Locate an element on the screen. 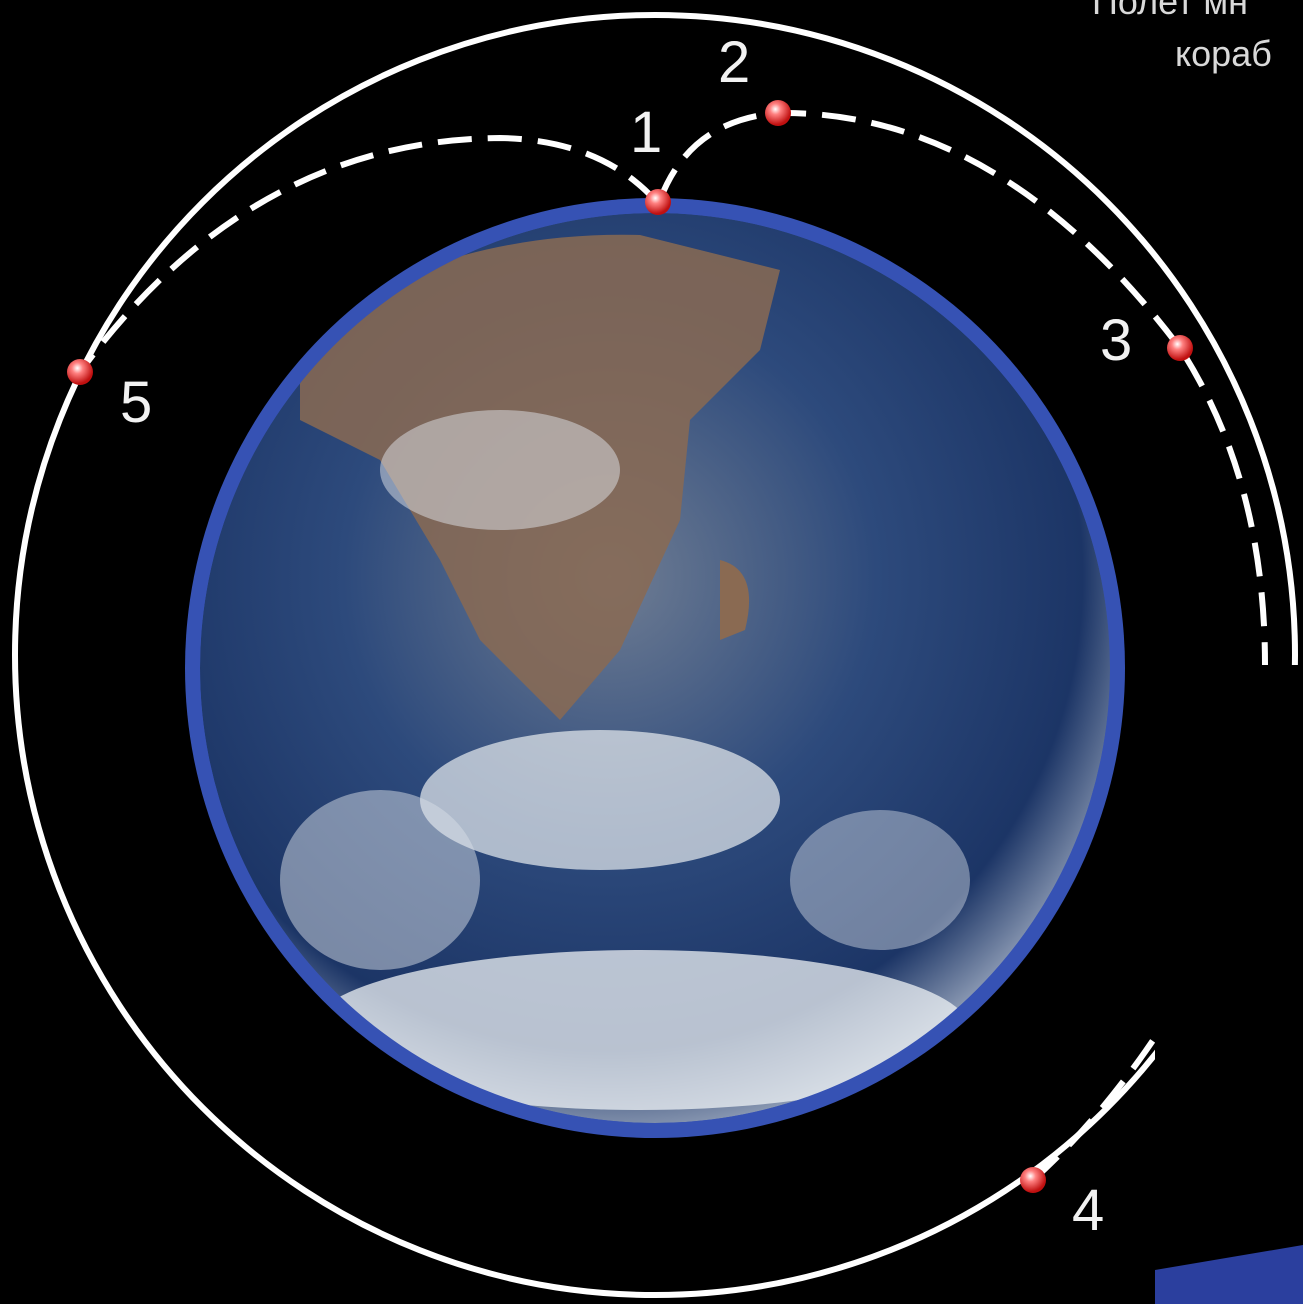 This screenshot has width=1303, height=1304. overlay-panel is located at coordinates (1229, 984).